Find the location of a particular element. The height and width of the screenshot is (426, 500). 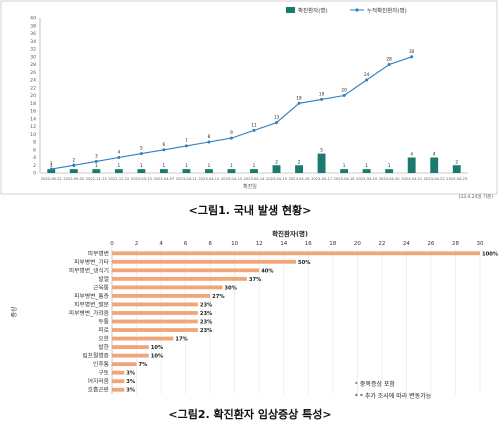

chart2-x-tick-label: 12 is located at coordinates (259, 244).